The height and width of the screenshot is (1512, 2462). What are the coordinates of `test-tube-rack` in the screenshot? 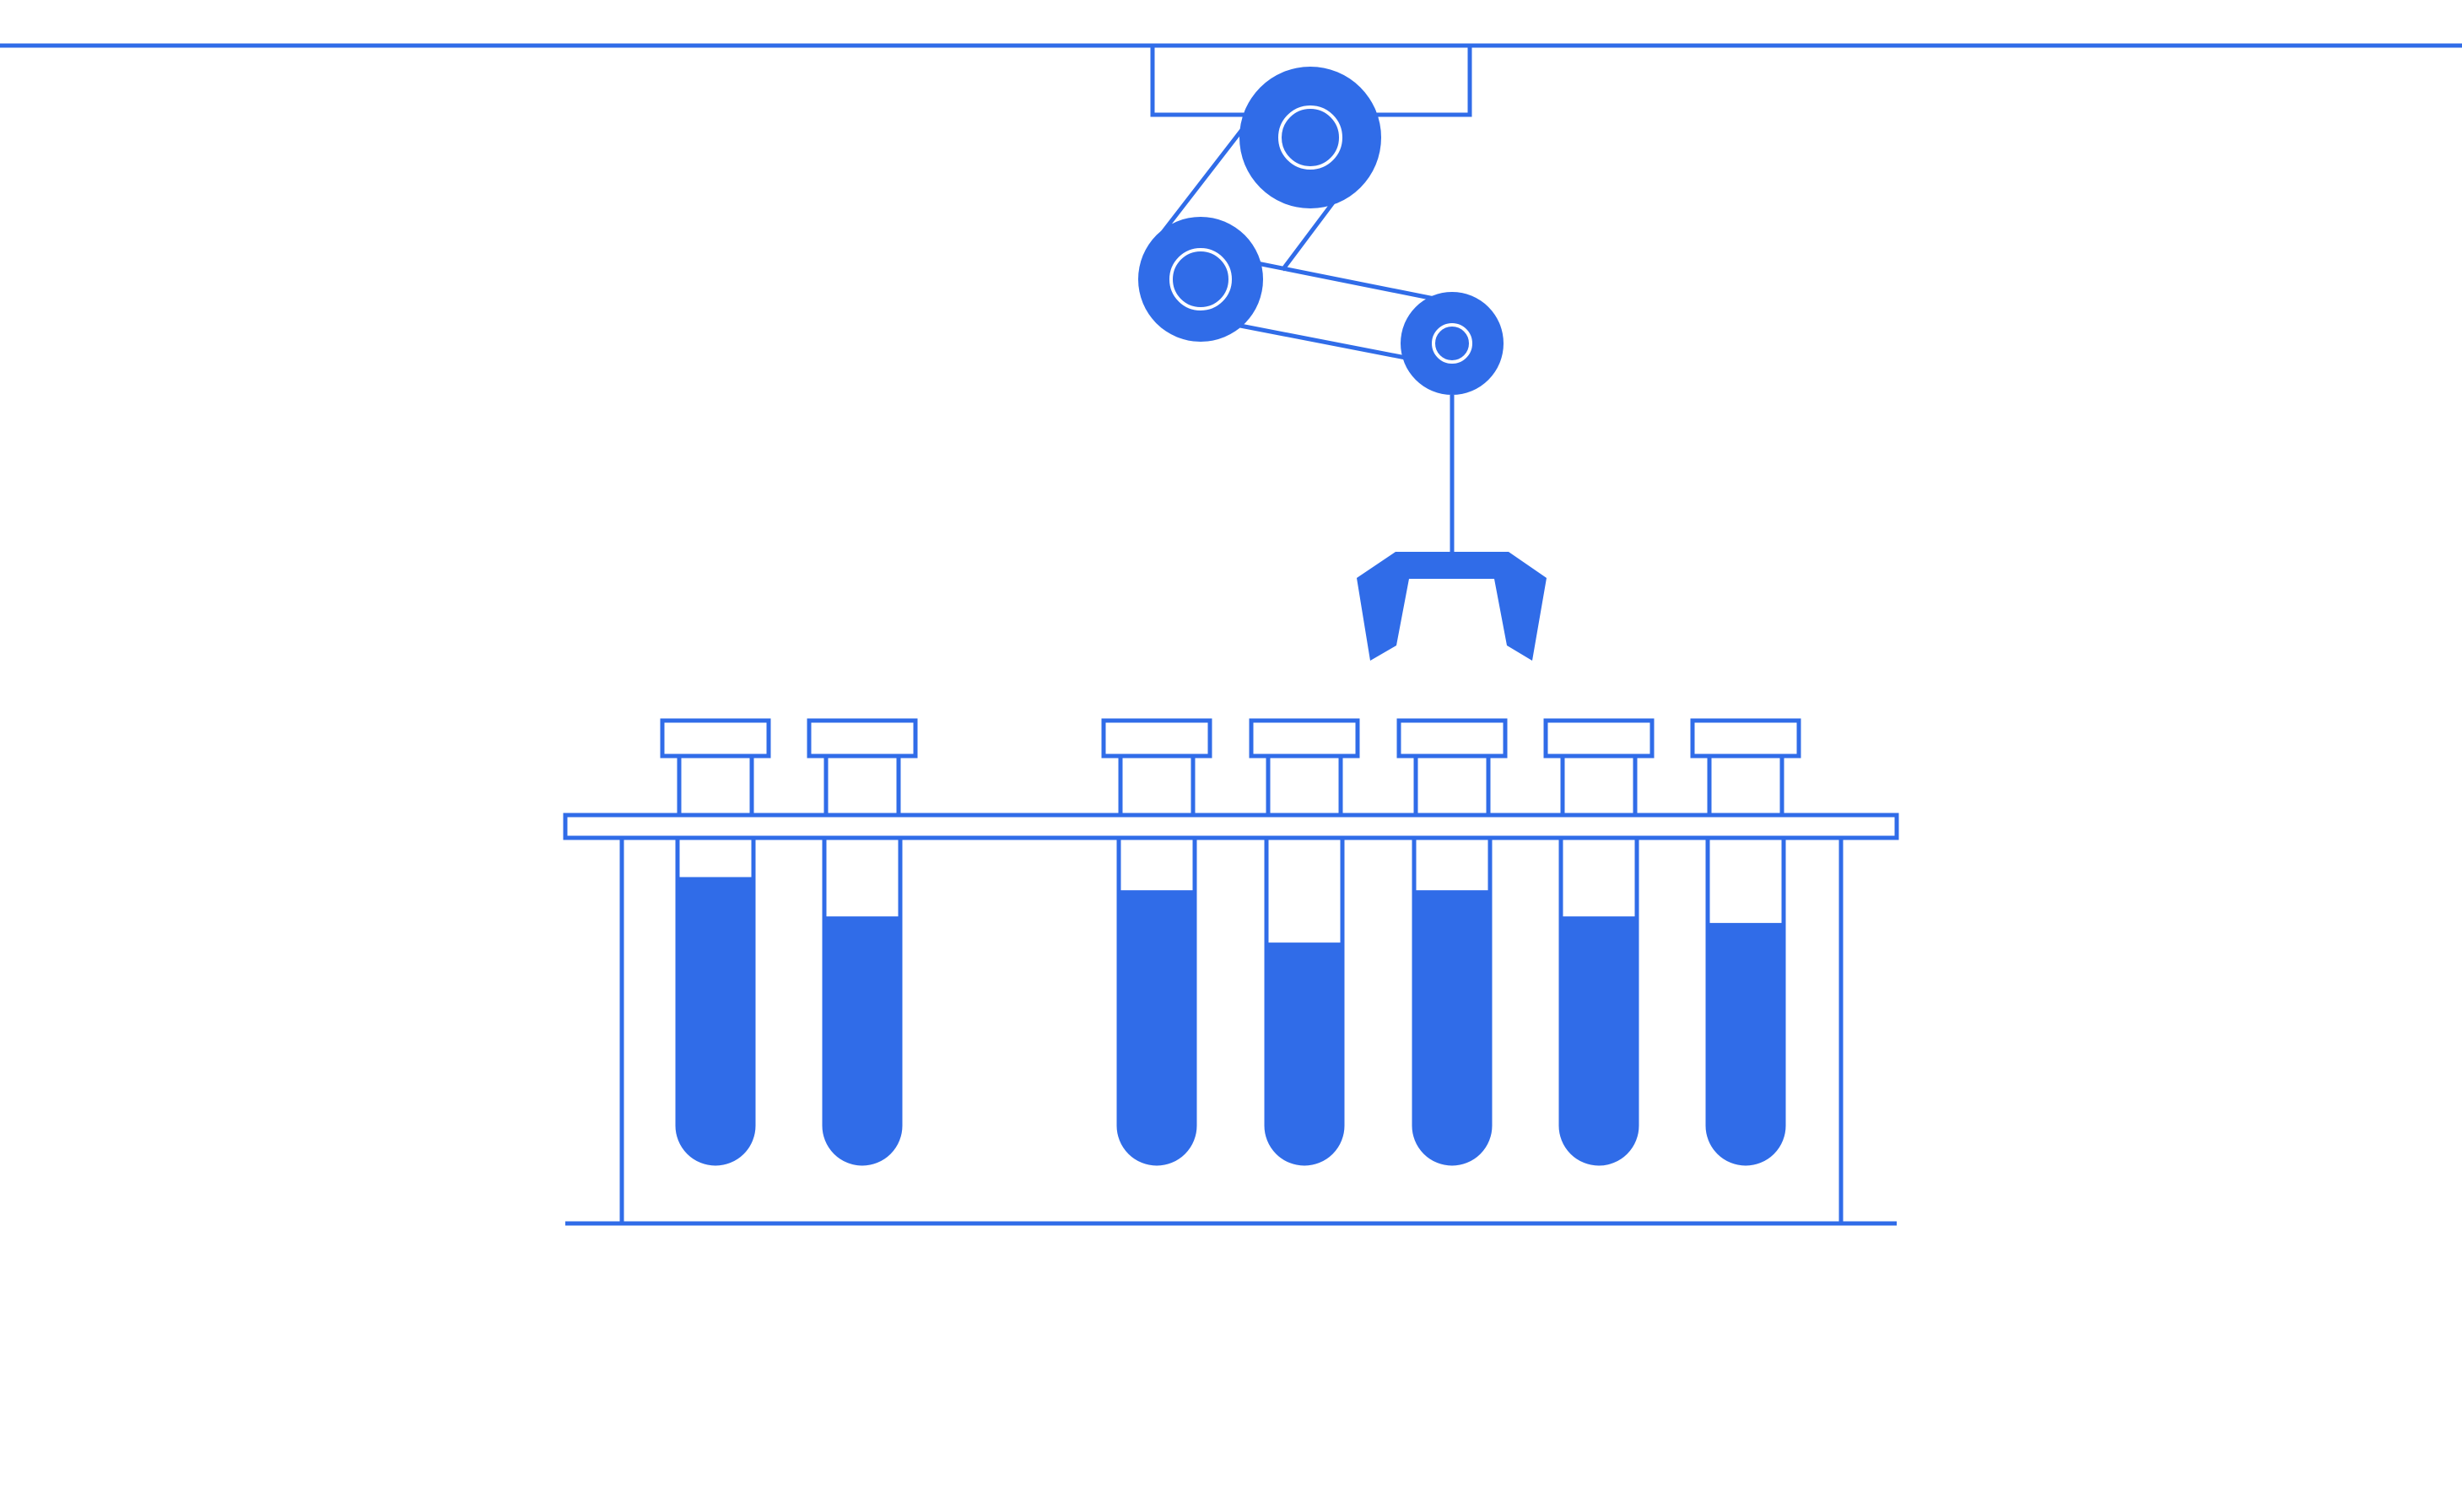 It's located at (1231, 1032).